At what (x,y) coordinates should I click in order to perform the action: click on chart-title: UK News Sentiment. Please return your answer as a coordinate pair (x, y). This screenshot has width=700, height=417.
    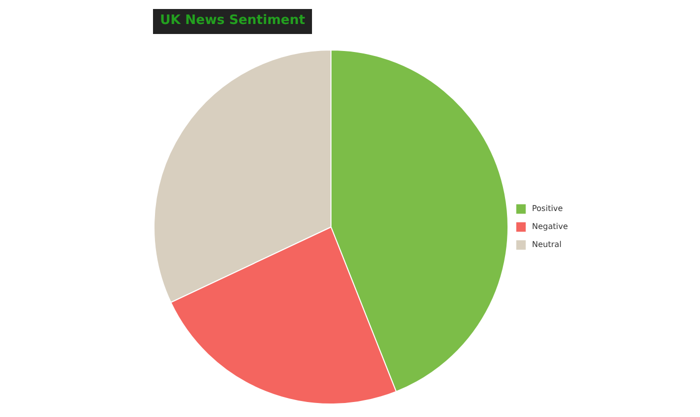
    Looking at the image, I should click on (232, 21).